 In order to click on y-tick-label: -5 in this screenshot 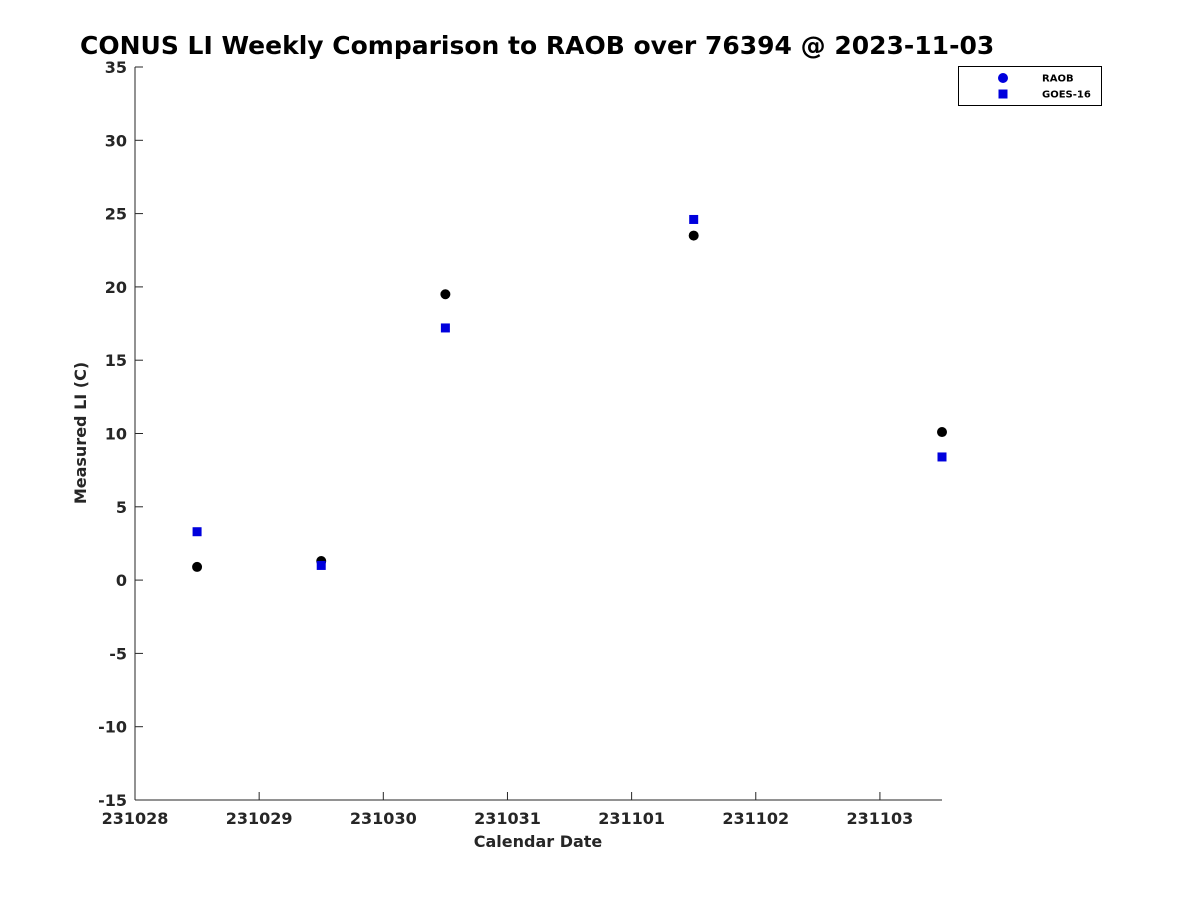, I will do `click(118, 653)`.